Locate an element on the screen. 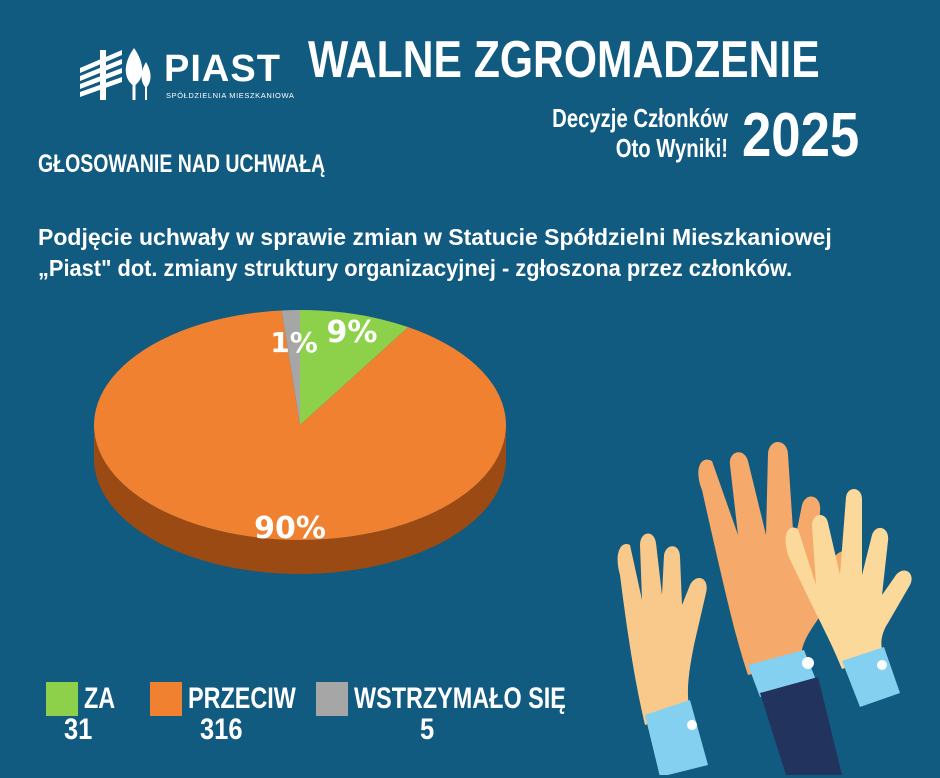  legend-value-wstrzymalo: 5 is located at coordinates (427, 729).